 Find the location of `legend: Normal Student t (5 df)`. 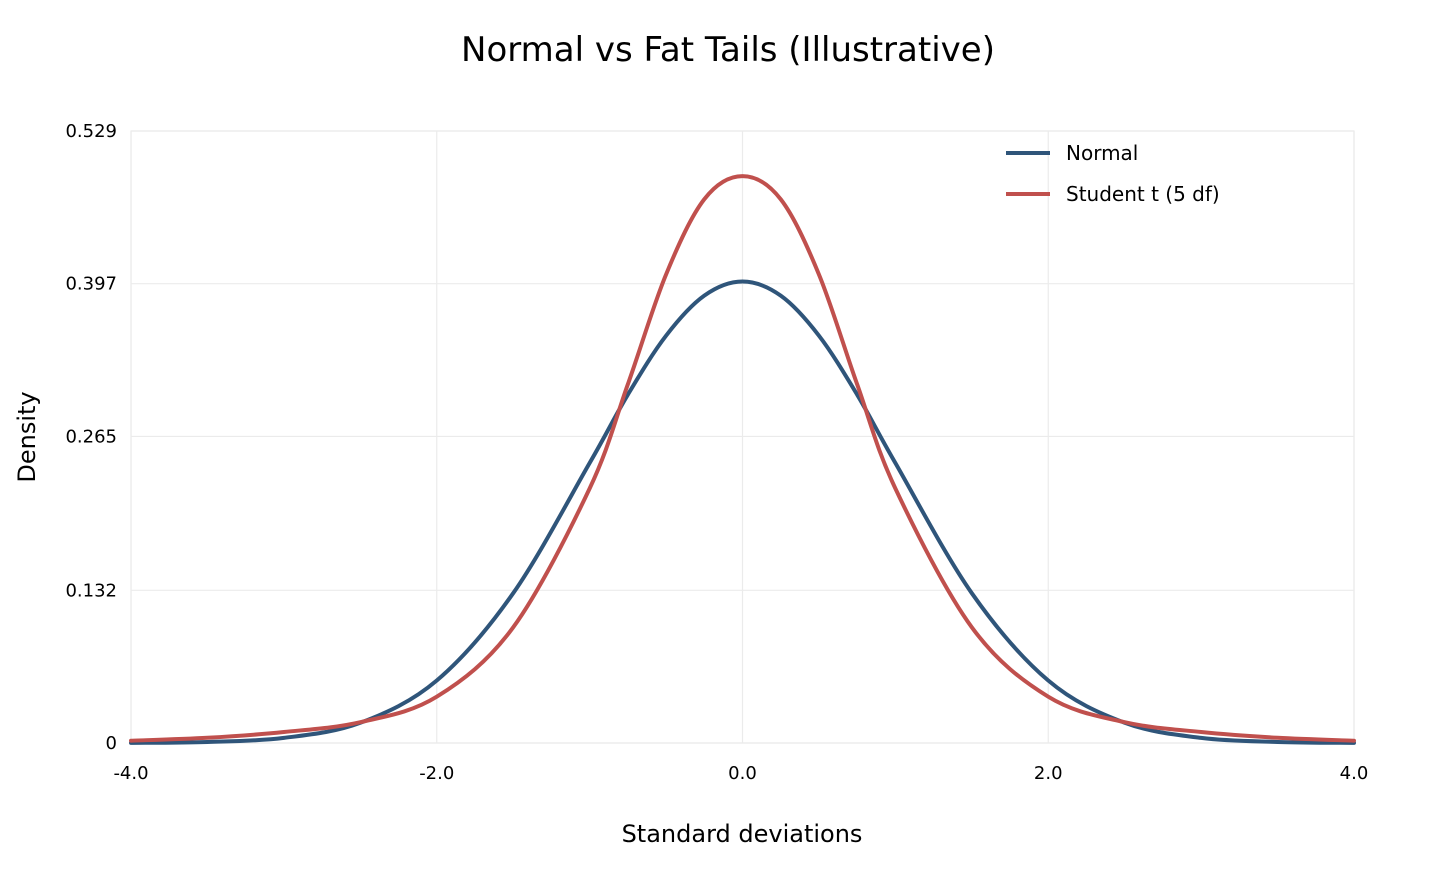

legend: Normal Student t (5 df) is located at coordinates (1113, 173).